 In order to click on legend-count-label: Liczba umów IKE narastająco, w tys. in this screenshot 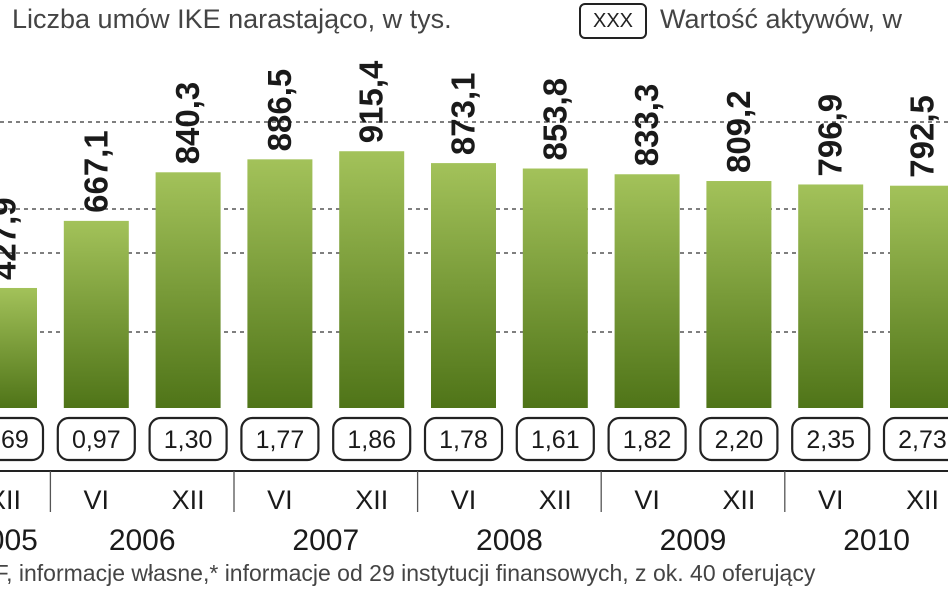, I will do `click(232, 19)`.